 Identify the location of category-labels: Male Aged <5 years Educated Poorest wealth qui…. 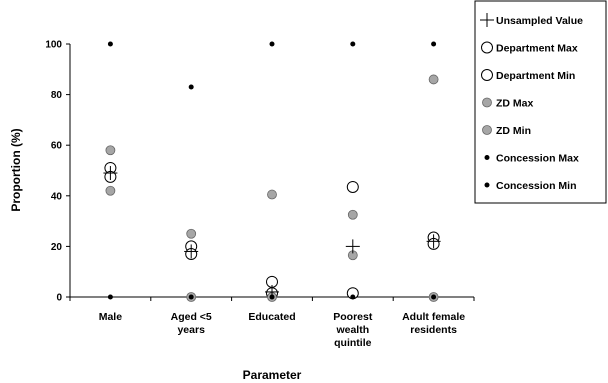
(282, 330).